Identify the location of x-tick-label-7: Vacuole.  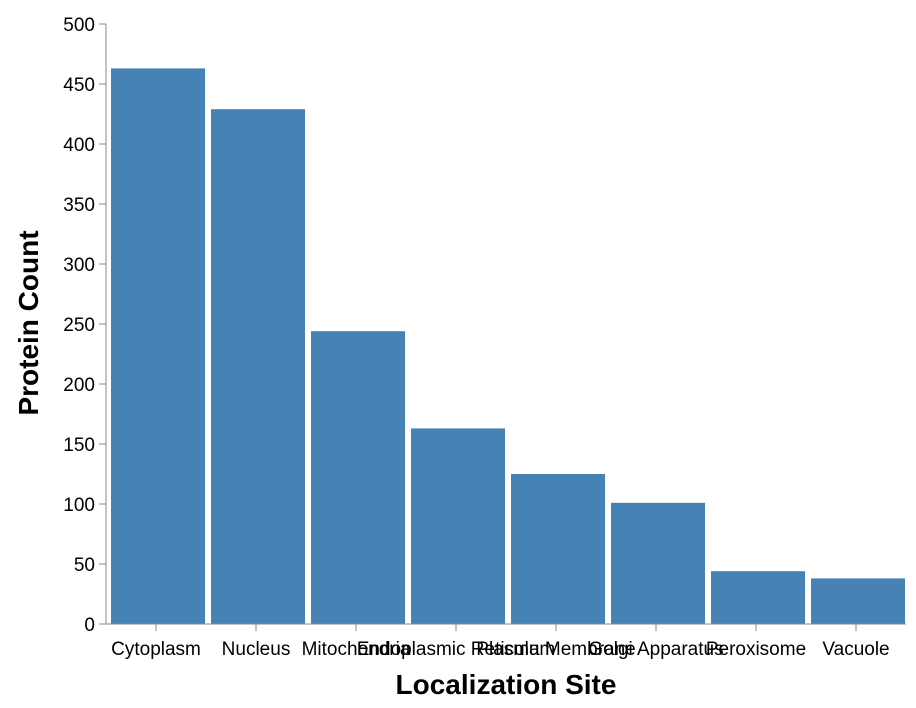
(855, 649).